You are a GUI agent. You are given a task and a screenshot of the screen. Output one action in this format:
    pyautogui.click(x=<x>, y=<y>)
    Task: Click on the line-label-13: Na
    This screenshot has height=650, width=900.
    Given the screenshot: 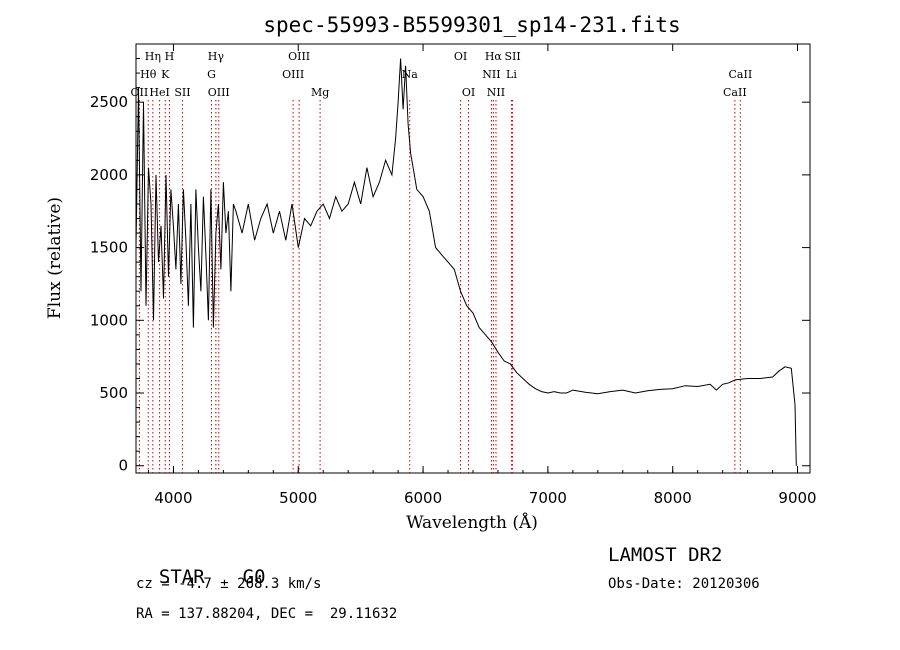 What is the action you would take?
    pyautogui.click(x=410, y=74)
    